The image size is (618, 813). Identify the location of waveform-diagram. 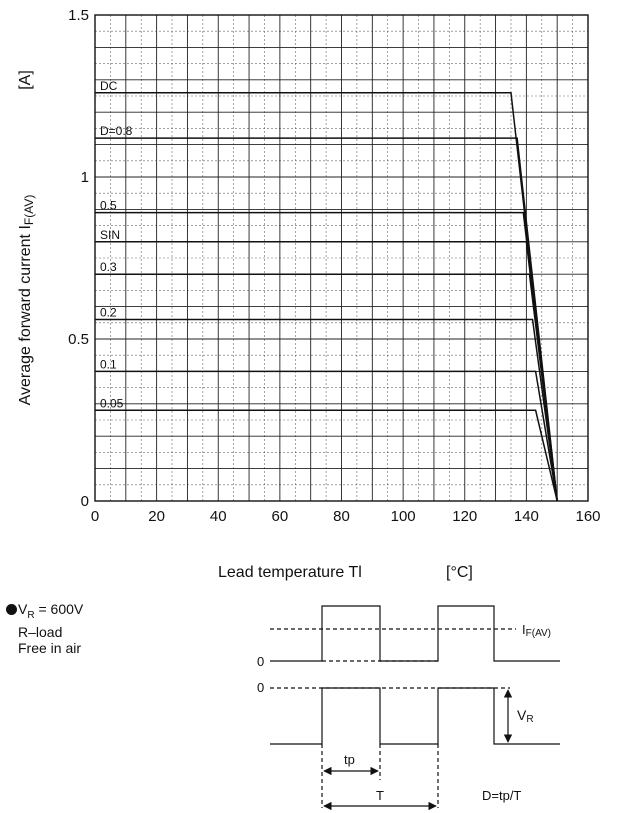
(415, 708).